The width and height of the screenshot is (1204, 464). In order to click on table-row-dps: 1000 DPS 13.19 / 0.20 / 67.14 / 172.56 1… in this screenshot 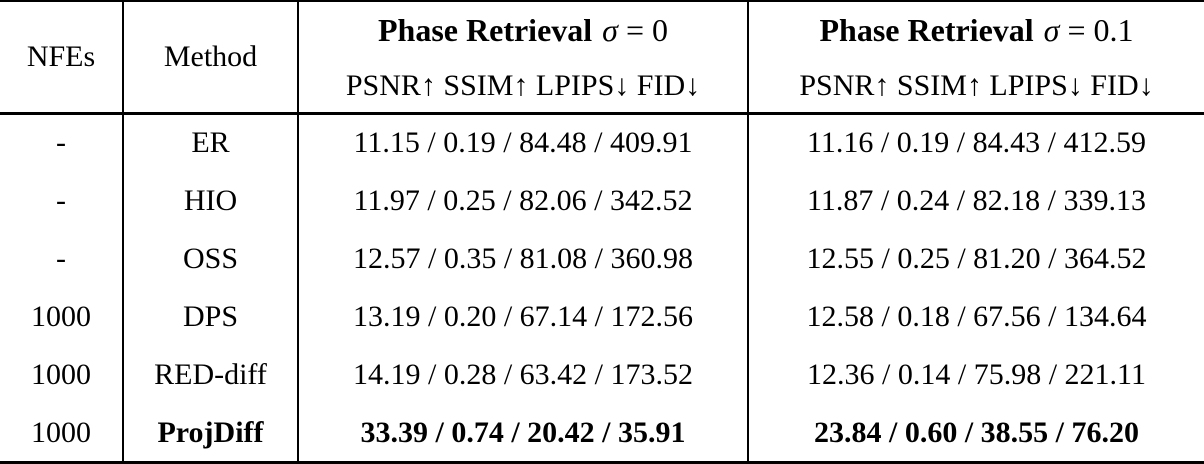, I will do `click(602, 317)`.